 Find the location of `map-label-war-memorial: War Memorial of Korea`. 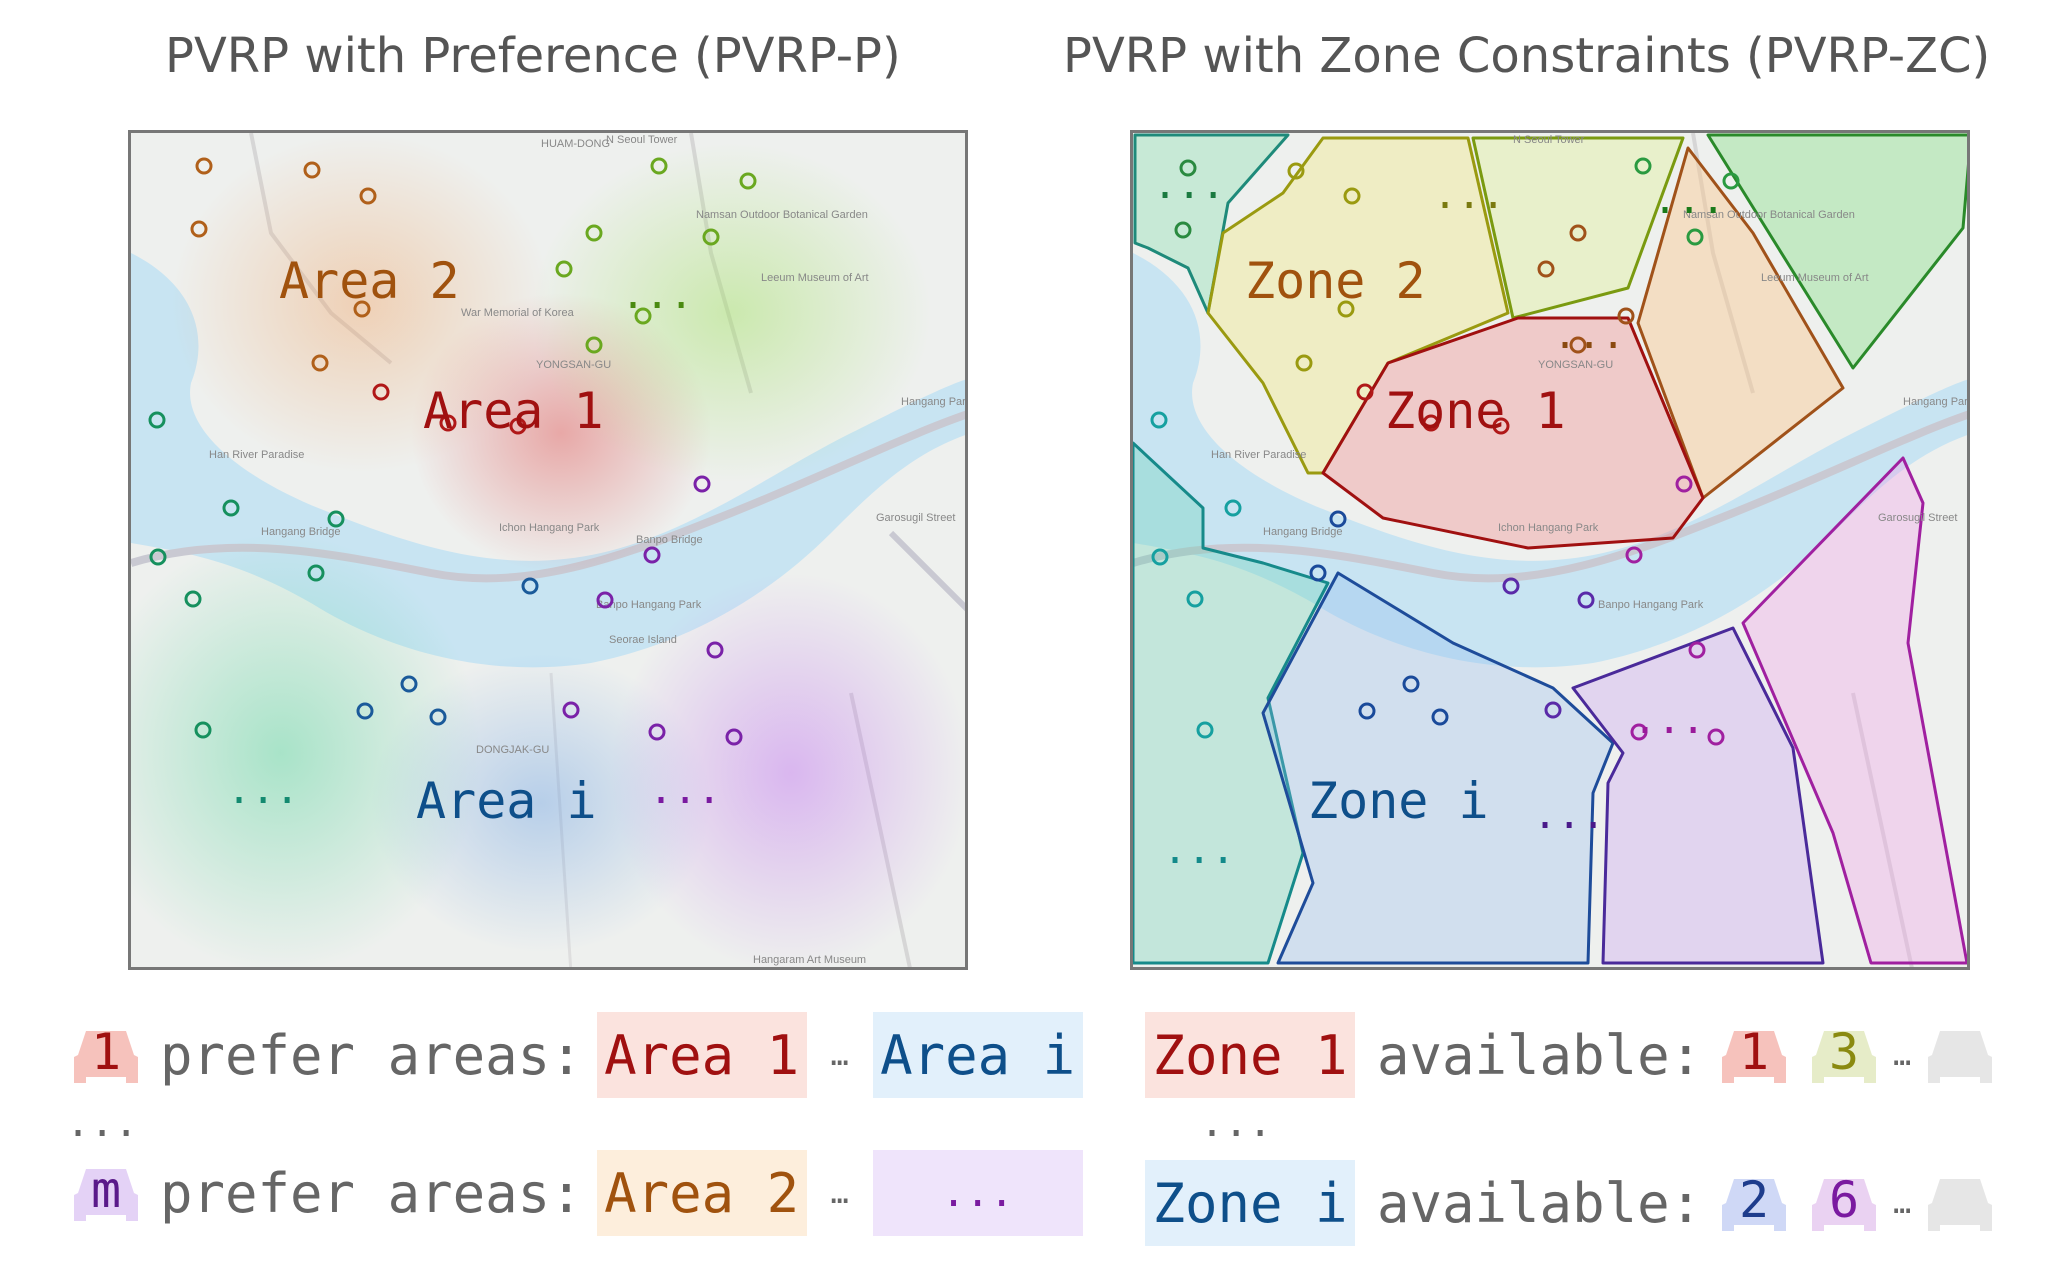

map-label-war-memorial: War Memorial of Korea is located at coordinates (518, 313).